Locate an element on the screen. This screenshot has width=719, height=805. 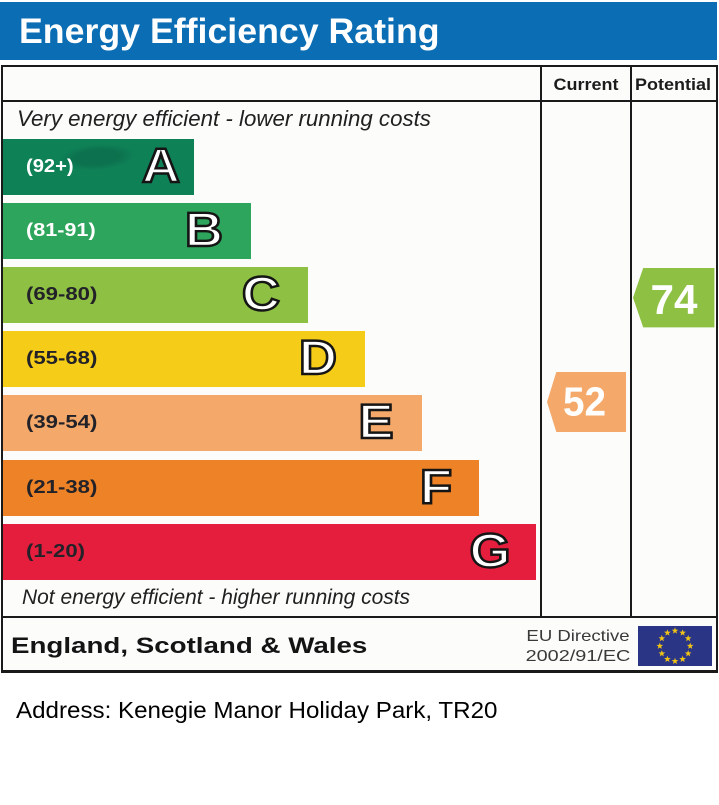
svg-text: 74 is located at coordinates (675, 299).